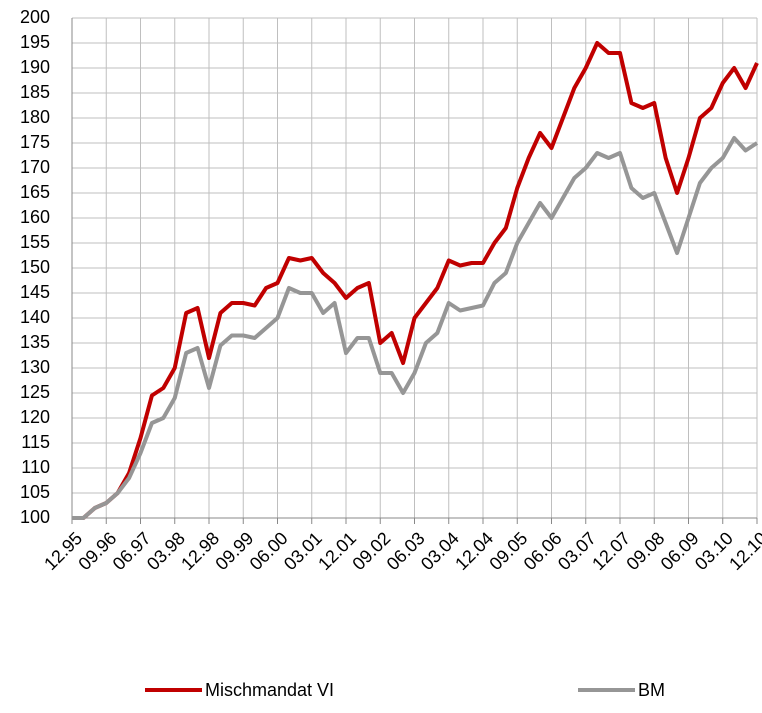 Image resolution: width=762 pixels, height=713 pixels. I want to click on y-tick-label: 110, so click(35, 467).